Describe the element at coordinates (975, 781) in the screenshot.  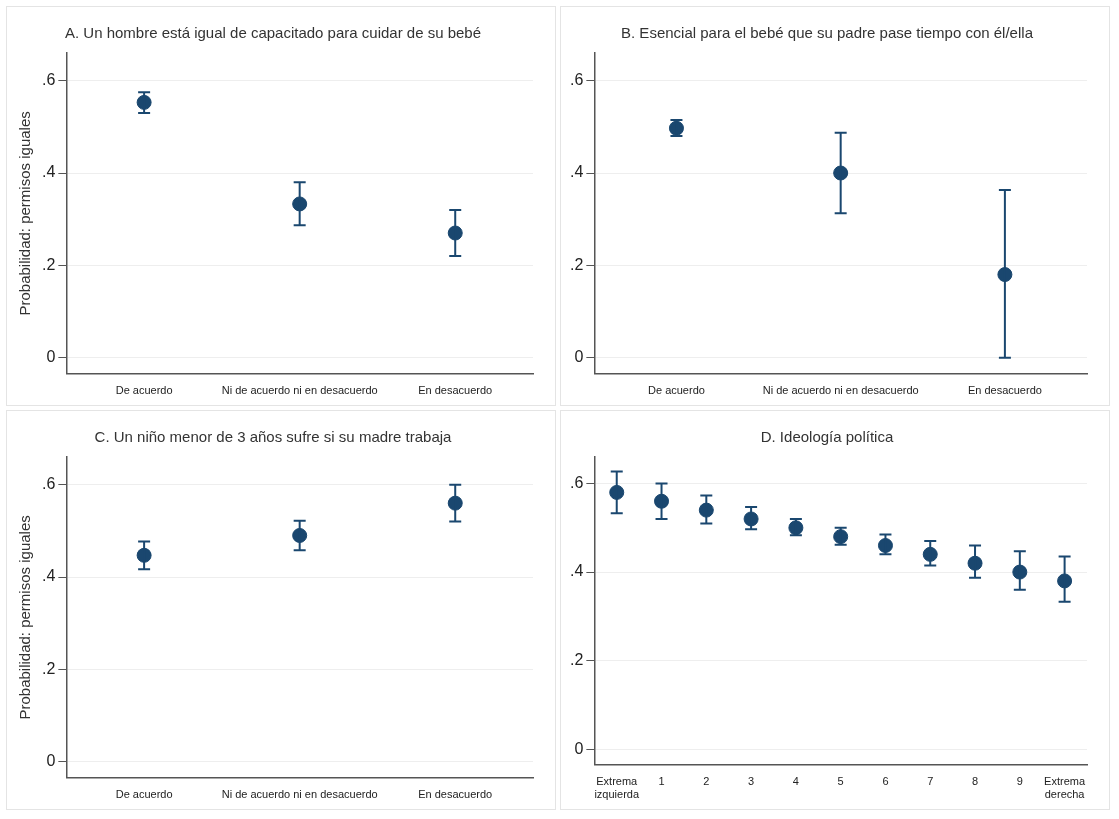
I see `x-tick-label: 8` at that location.